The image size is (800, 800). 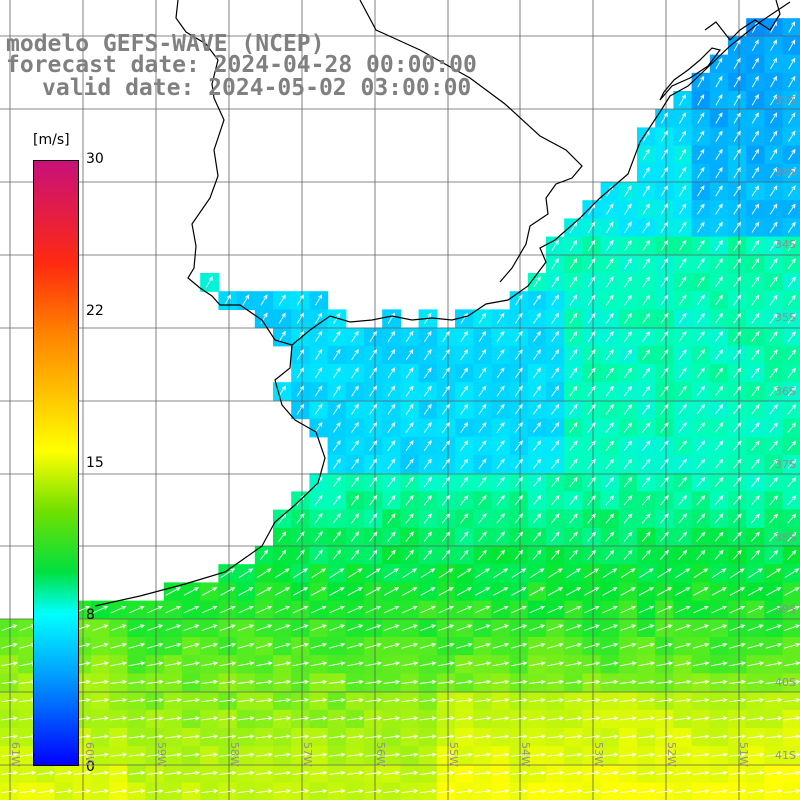 What do you see at coordinates (785, 682) in the screenshot?
I see `lat-label: 40S` at bounding box center [785, 682].